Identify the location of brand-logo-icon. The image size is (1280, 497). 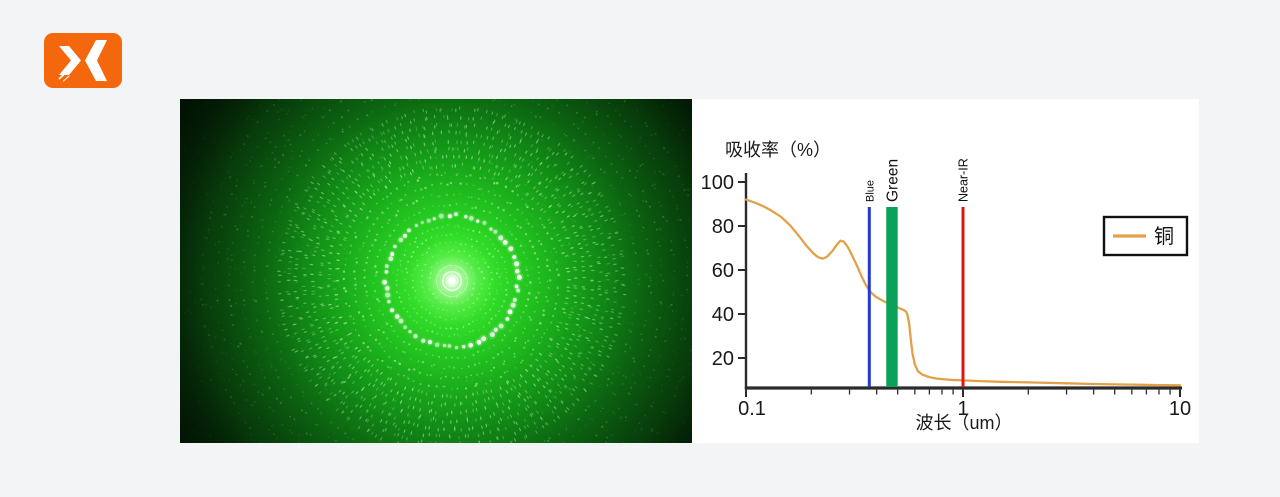
(83, 60).